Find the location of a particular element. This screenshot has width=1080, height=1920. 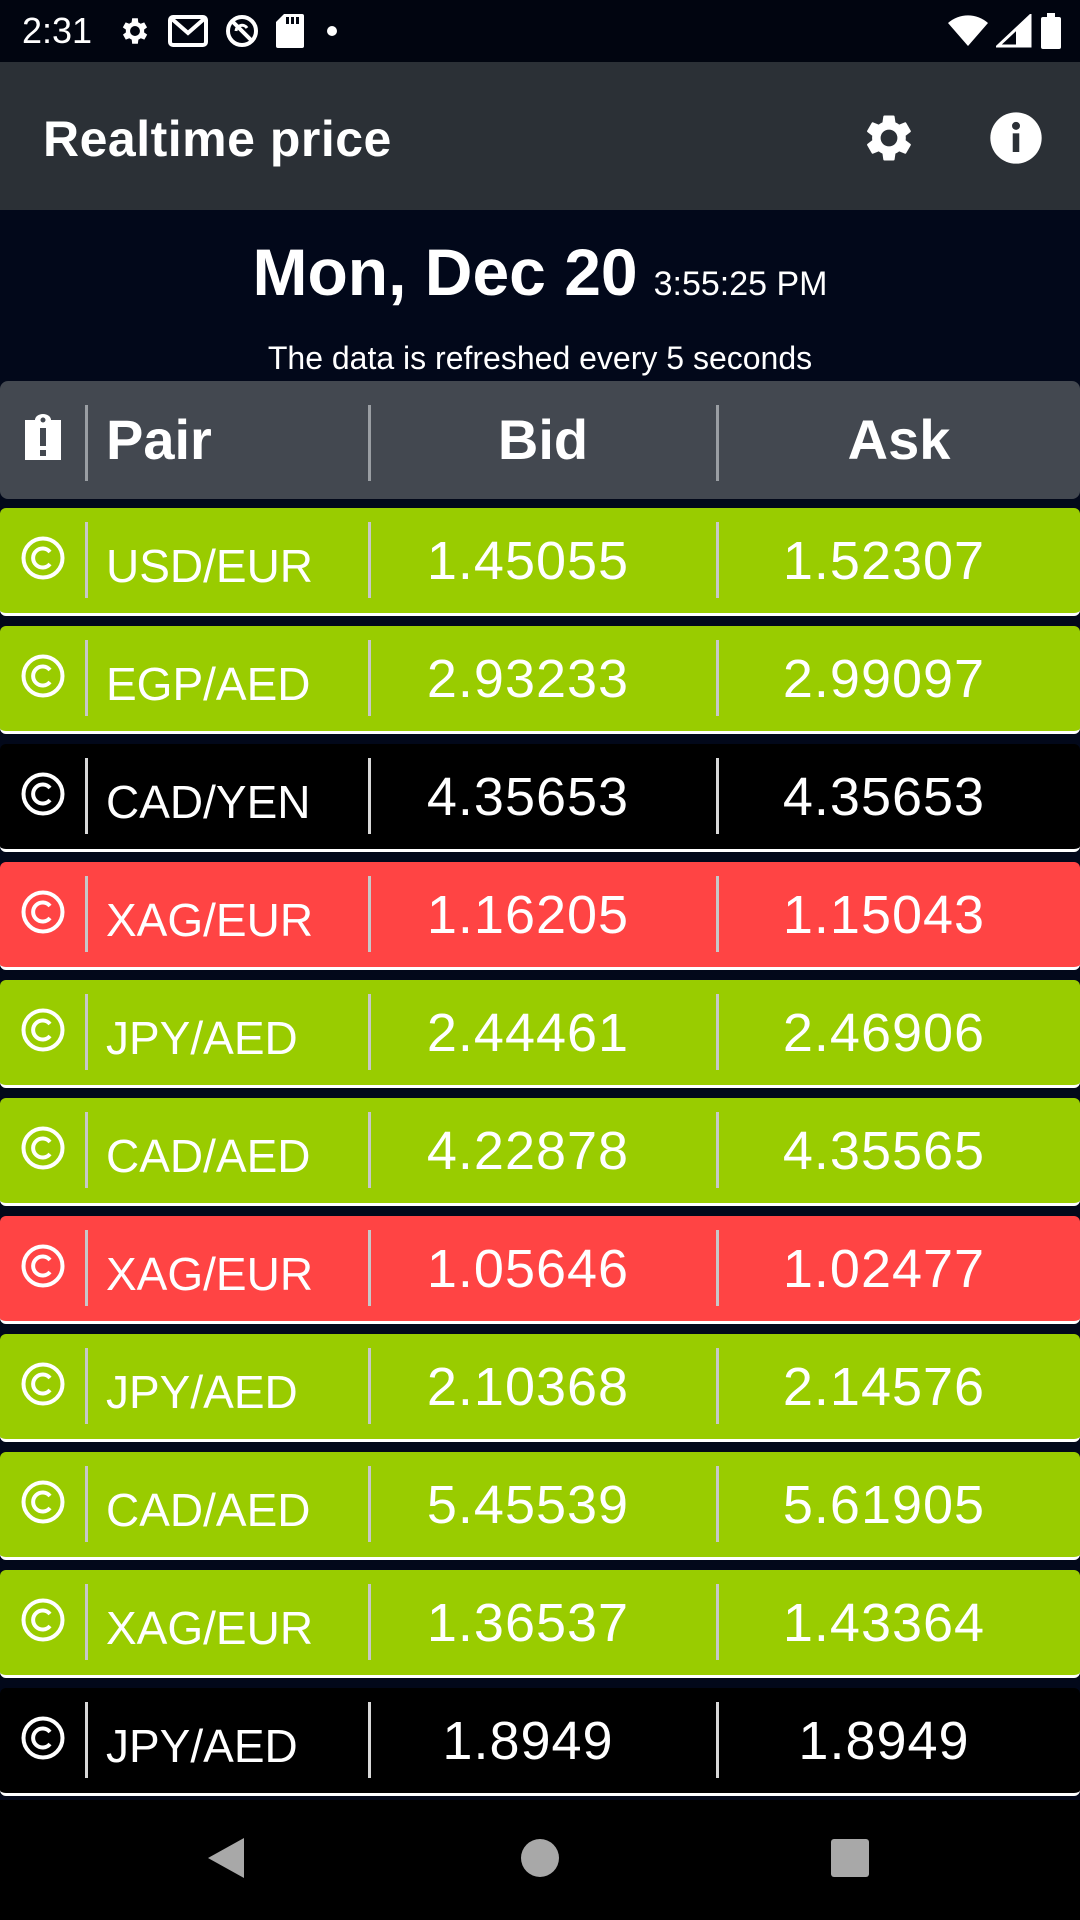

price-row: CAD/AED 5.45539 5.61905 is located at coordinates (540, 1506).